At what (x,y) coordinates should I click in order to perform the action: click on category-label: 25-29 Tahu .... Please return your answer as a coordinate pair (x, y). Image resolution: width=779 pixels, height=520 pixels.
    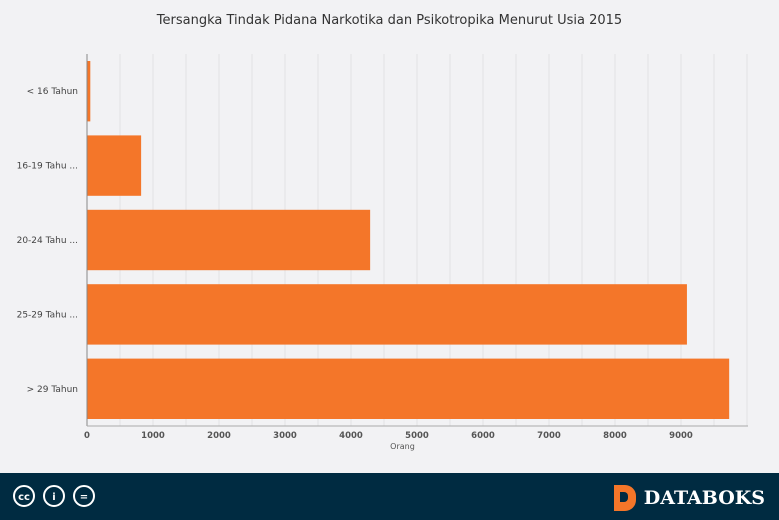
    Looking at the image, I should click on (47, 315).